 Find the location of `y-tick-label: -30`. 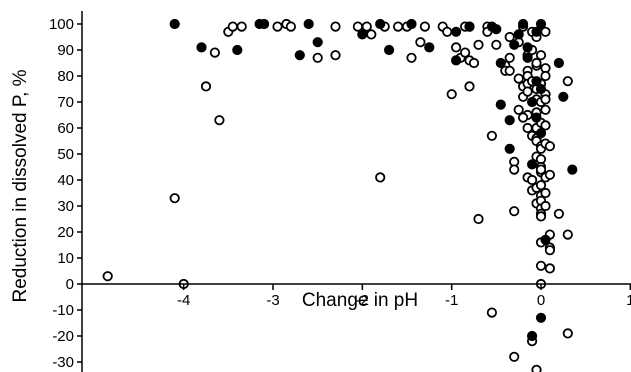

y-tick-label: -30 is located at coordinates (63, 362).